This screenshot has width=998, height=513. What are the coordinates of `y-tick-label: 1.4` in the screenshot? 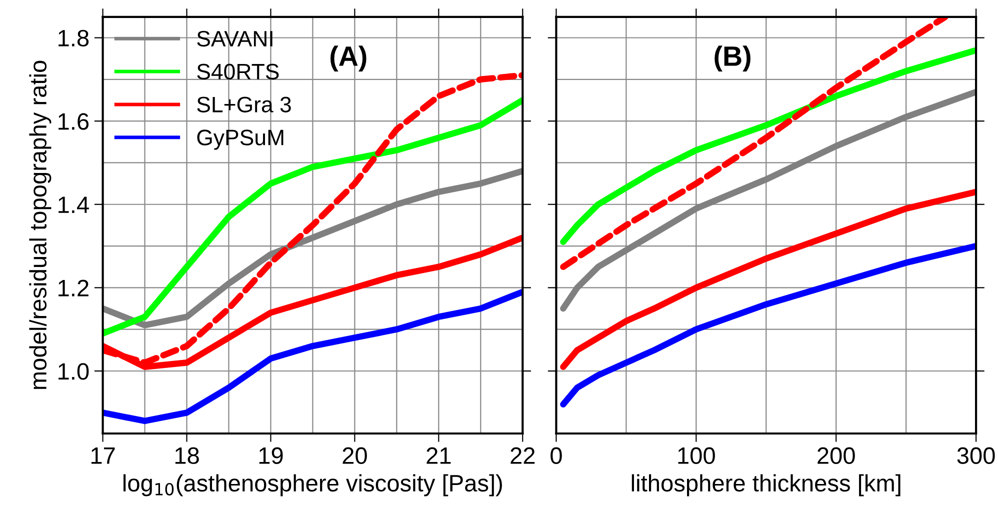 It's located at (73, 204).